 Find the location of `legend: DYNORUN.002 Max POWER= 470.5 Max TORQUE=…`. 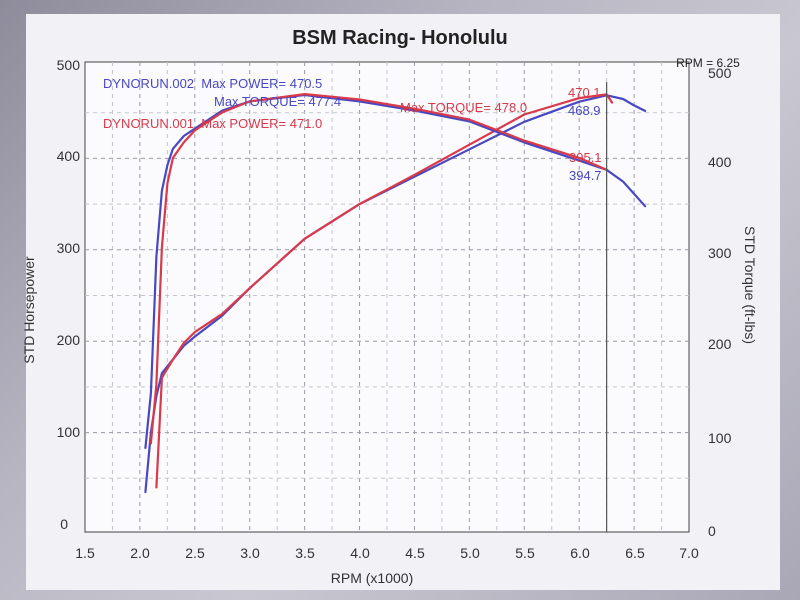

legend: DYNORUN.002 Max POWER= 470.5 Max TORQUE=… is located at coordinates (315, 103).